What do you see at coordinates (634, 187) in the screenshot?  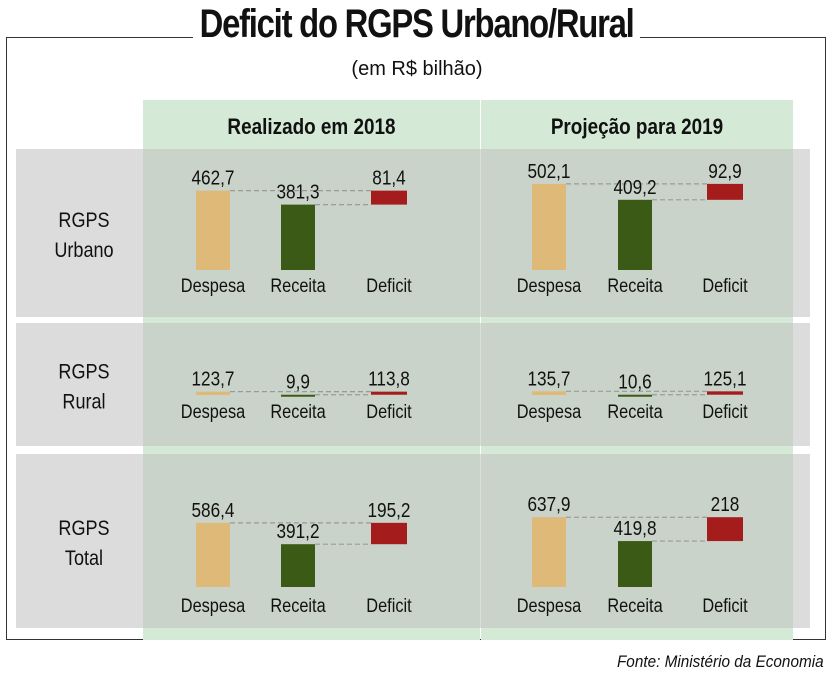 I see `data-label: 409,2` at bounding box center [634, 187].